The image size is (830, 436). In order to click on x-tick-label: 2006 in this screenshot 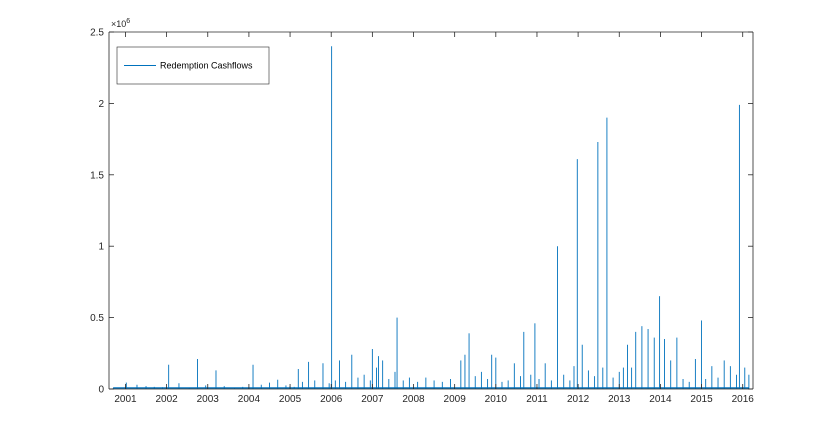, I will do `click(331, 399)`.